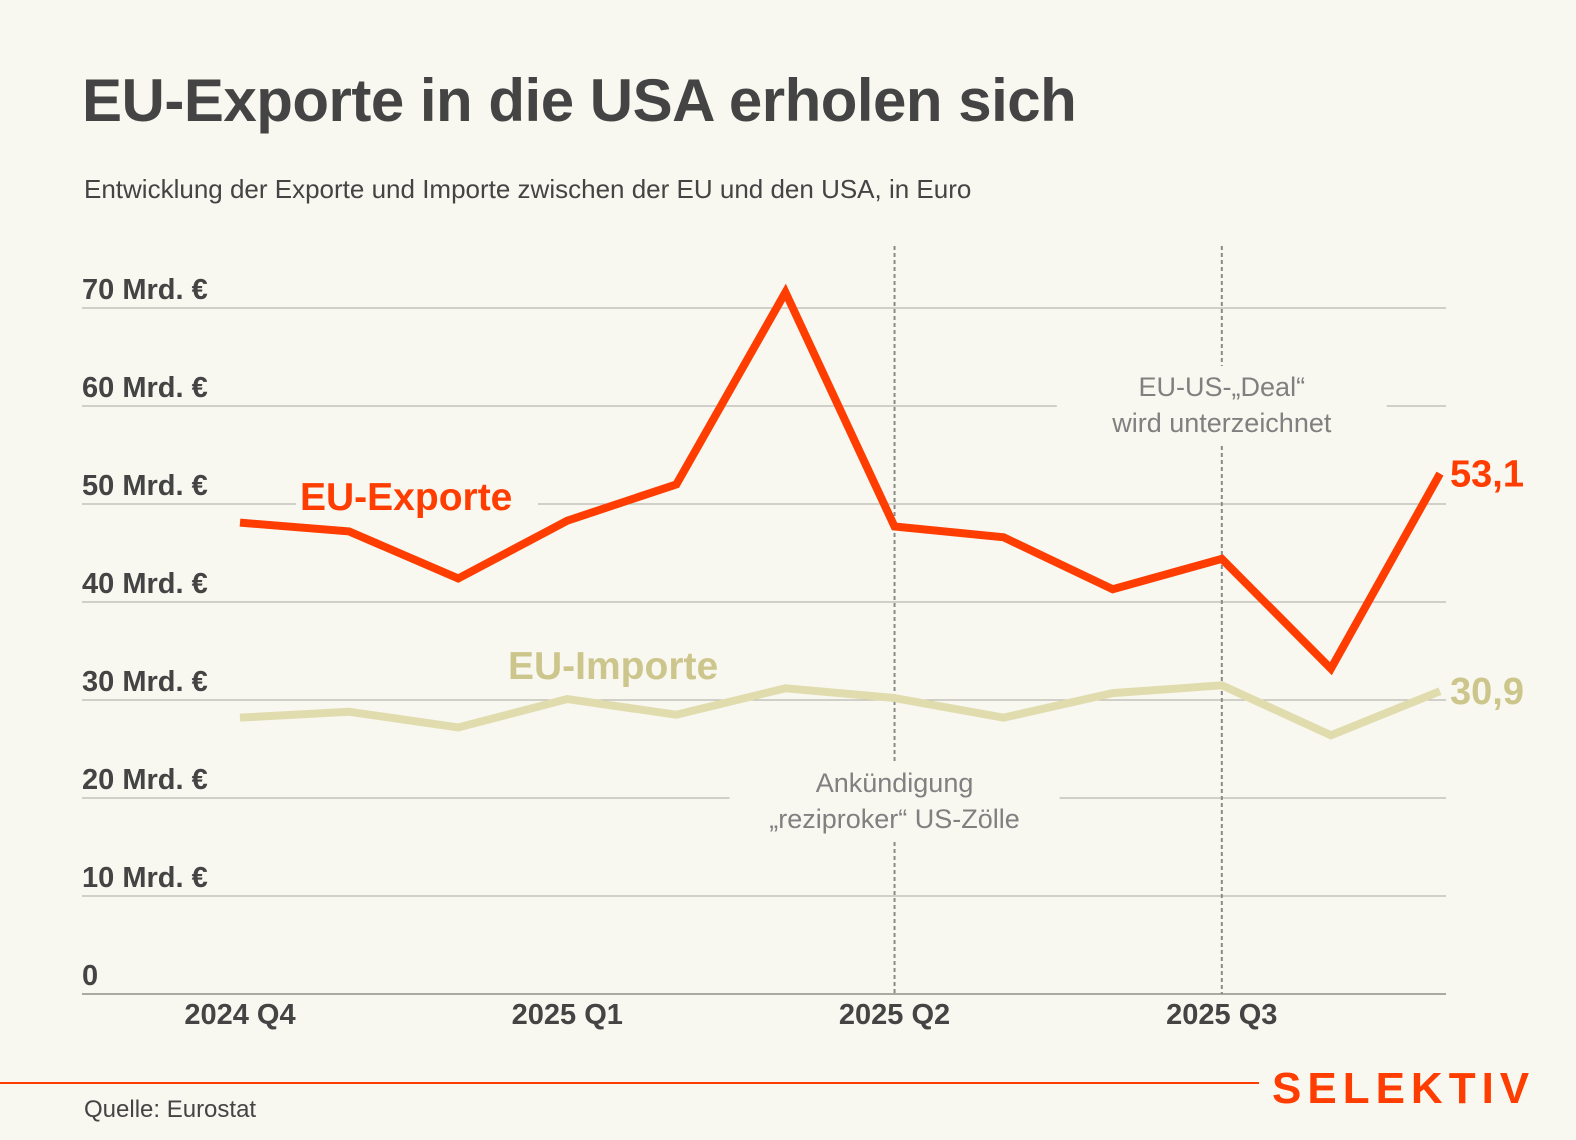 This screenshot has height=1140, width=1576. What do you see at coordinates (894, 1015) in the screenshot?
I see `x-tick-label: 2025 Q2` at bounding box center [894, 1015].